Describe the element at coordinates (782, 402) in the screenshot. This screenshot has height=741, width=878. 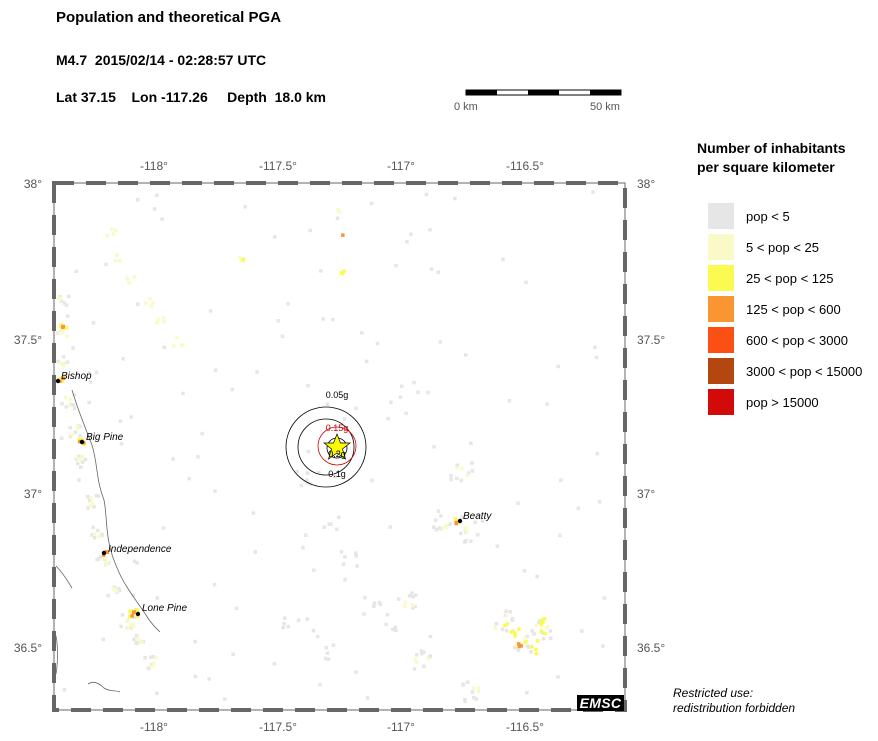
I see `legend-label: pop > 15000` at that location.